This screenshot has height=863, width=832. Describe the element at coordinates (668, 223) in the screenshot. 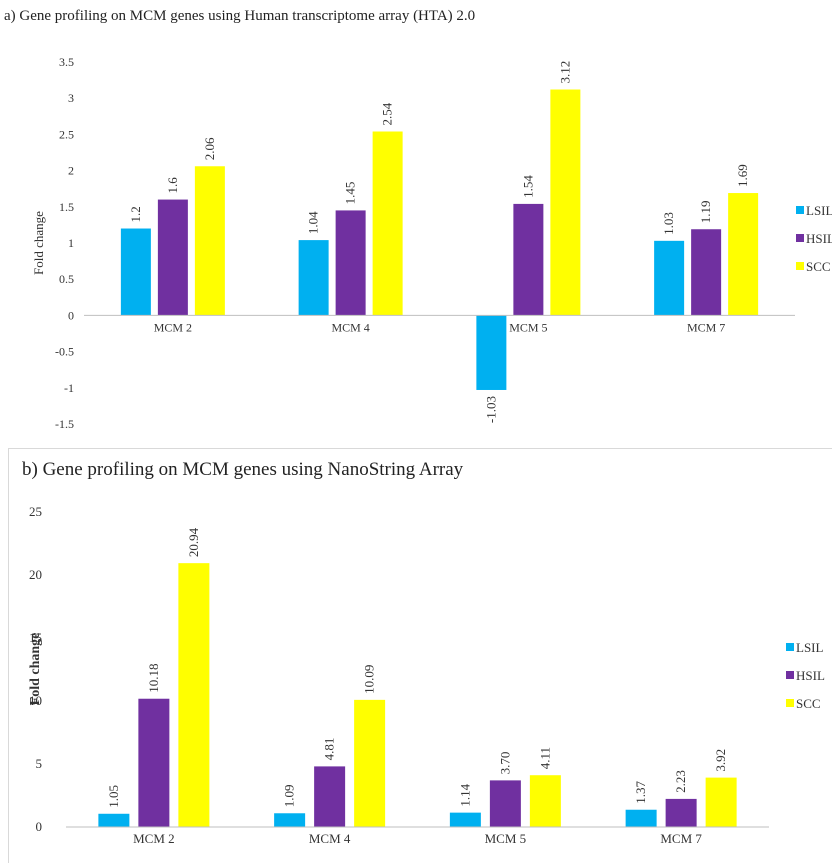

I see `data-label: 1.03` at that location.